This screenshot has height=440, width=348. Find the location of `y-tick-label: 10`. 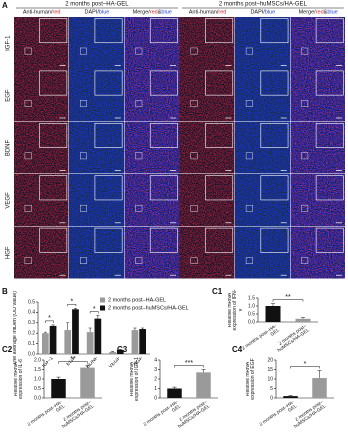

y-tick-label: 10 is located at coordinates (270, 379).